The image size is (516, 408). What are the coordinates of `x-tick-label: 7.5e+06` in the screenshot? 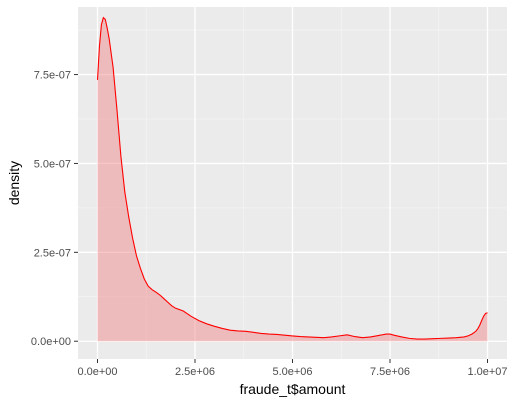 It's located at (390, 372).